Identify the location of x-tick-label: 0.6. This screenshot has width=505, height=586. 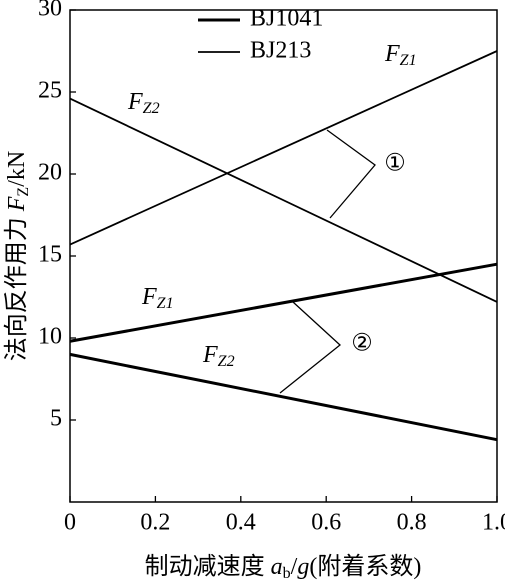
(326, 523).